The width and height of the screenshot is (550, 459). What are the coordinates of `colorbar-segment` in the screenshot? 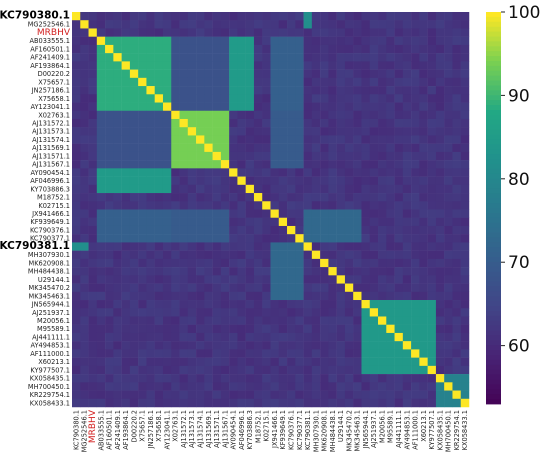 It's located at (493, 353).